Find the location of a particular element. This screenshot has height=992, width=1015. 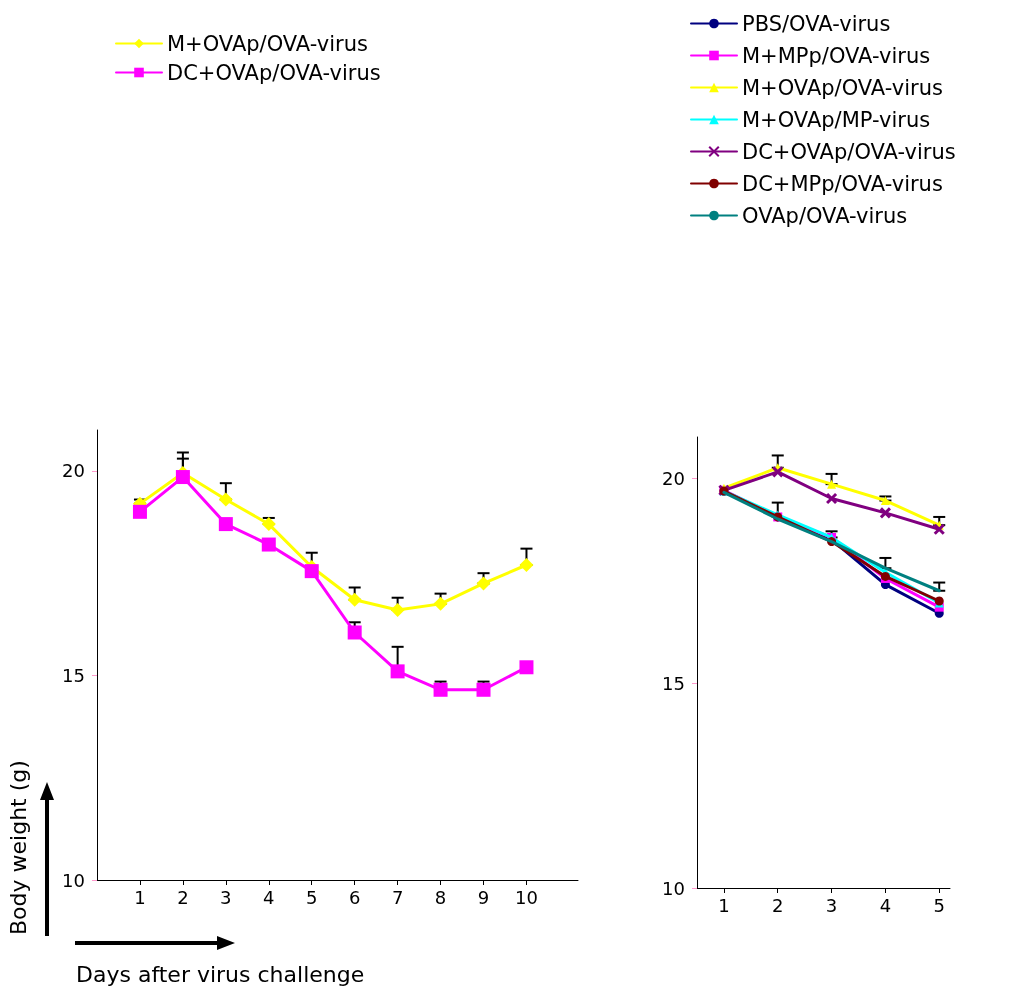

y-tick-label: 10 is located at coordinates (73, 880).